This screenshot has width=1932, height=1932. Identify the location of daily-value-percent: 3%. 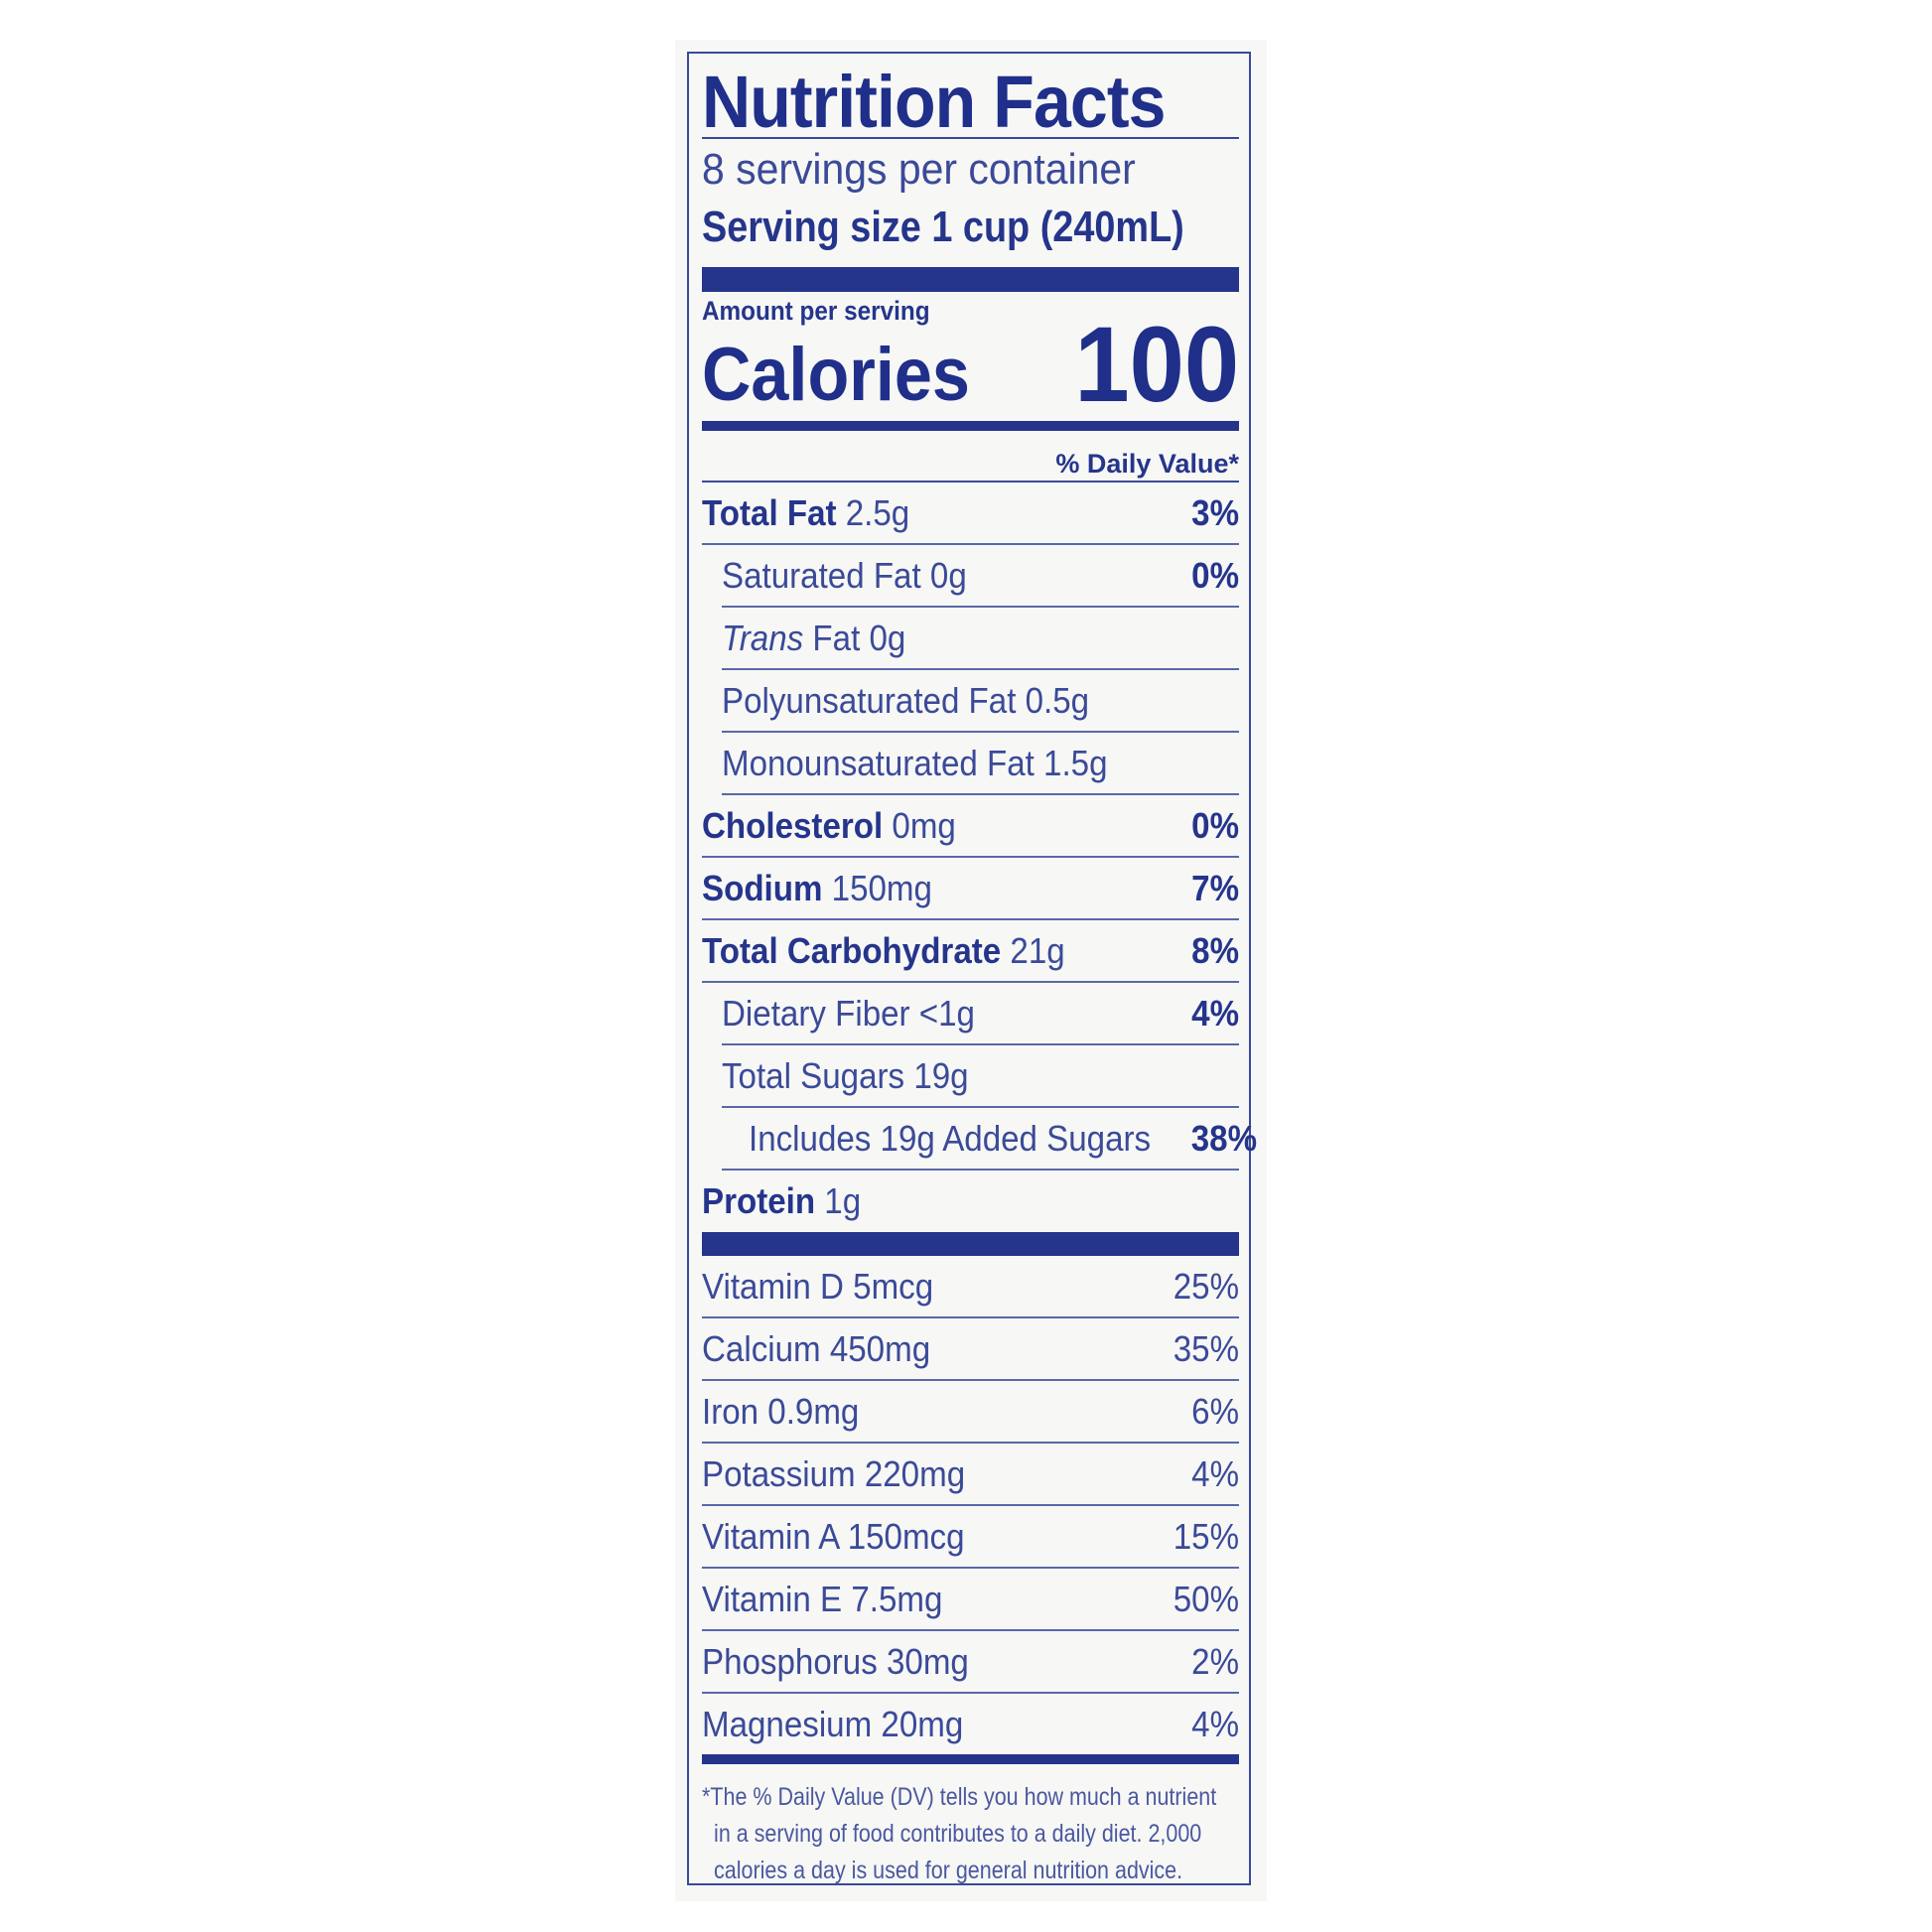
(1215, 512).